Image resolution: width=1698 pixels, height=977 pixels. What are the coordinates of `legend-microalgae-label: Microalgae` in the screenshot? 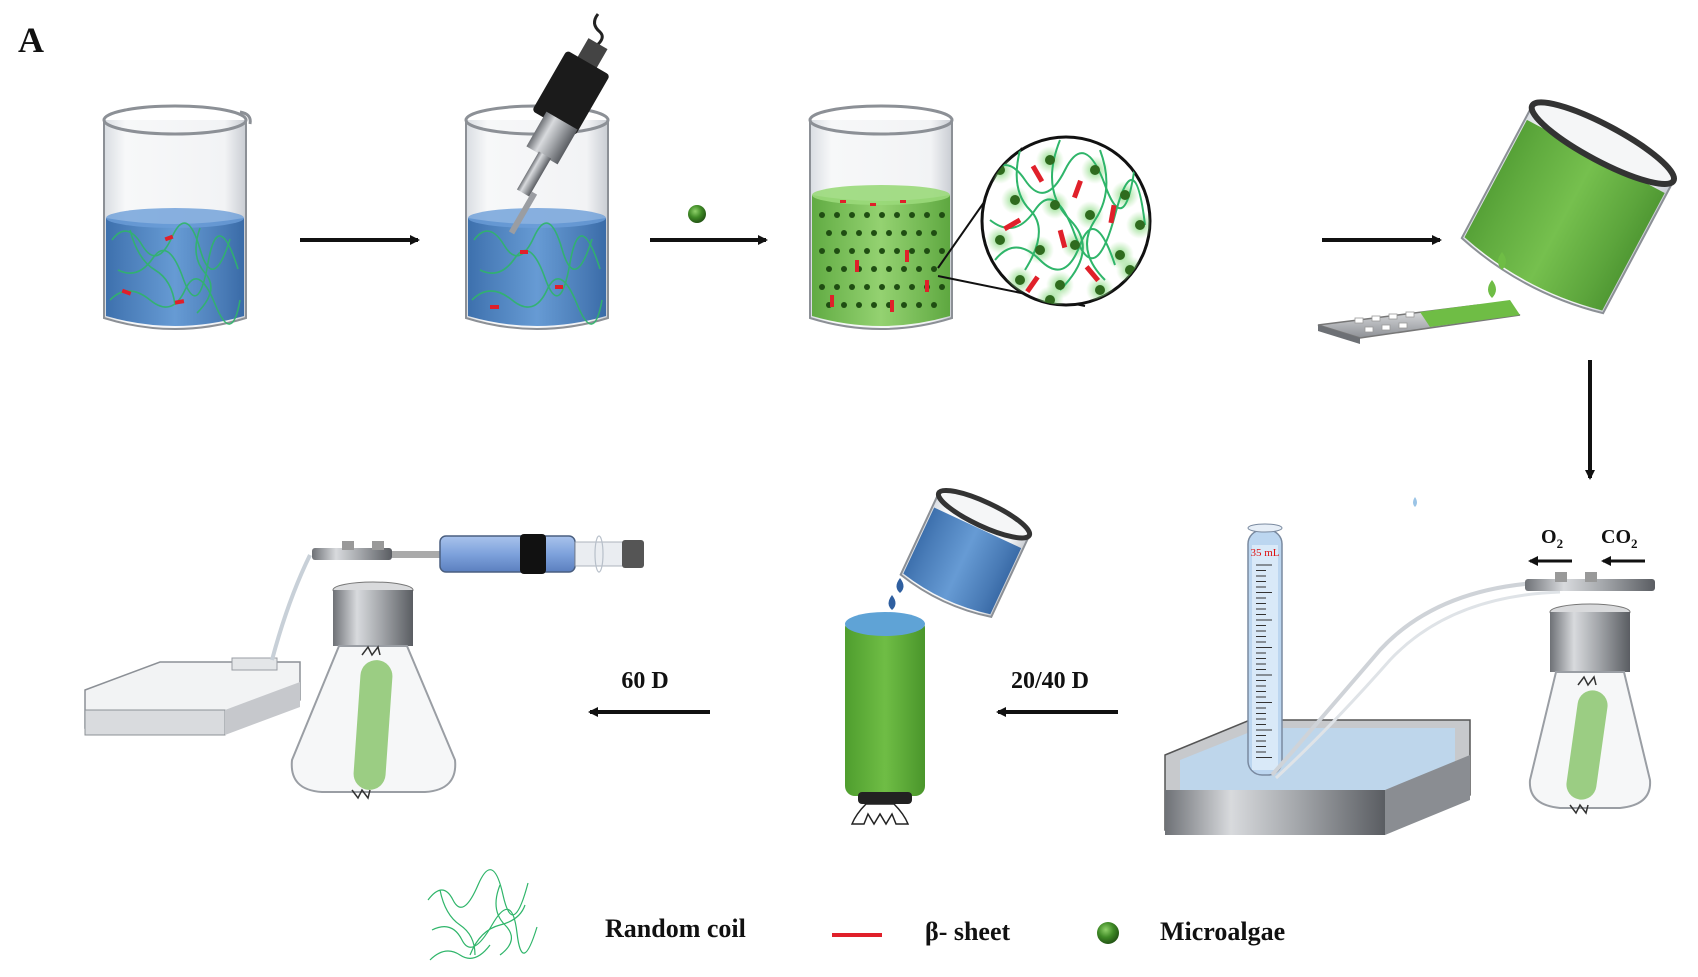 It's located at (1222, 931).